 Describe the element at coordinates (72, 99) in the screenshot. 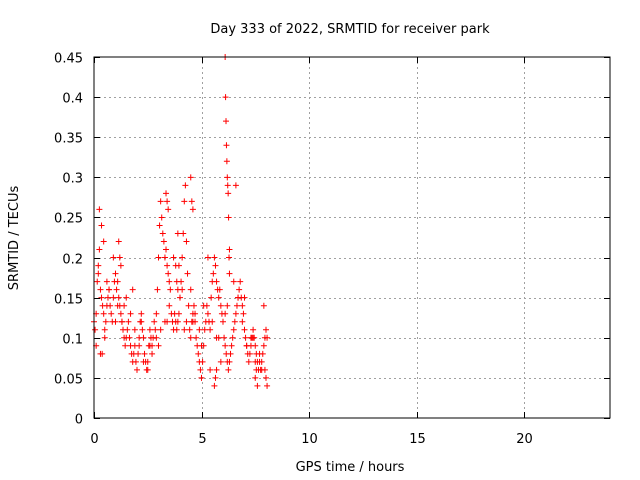

I see `y-tick-label: 0.4` at that location.